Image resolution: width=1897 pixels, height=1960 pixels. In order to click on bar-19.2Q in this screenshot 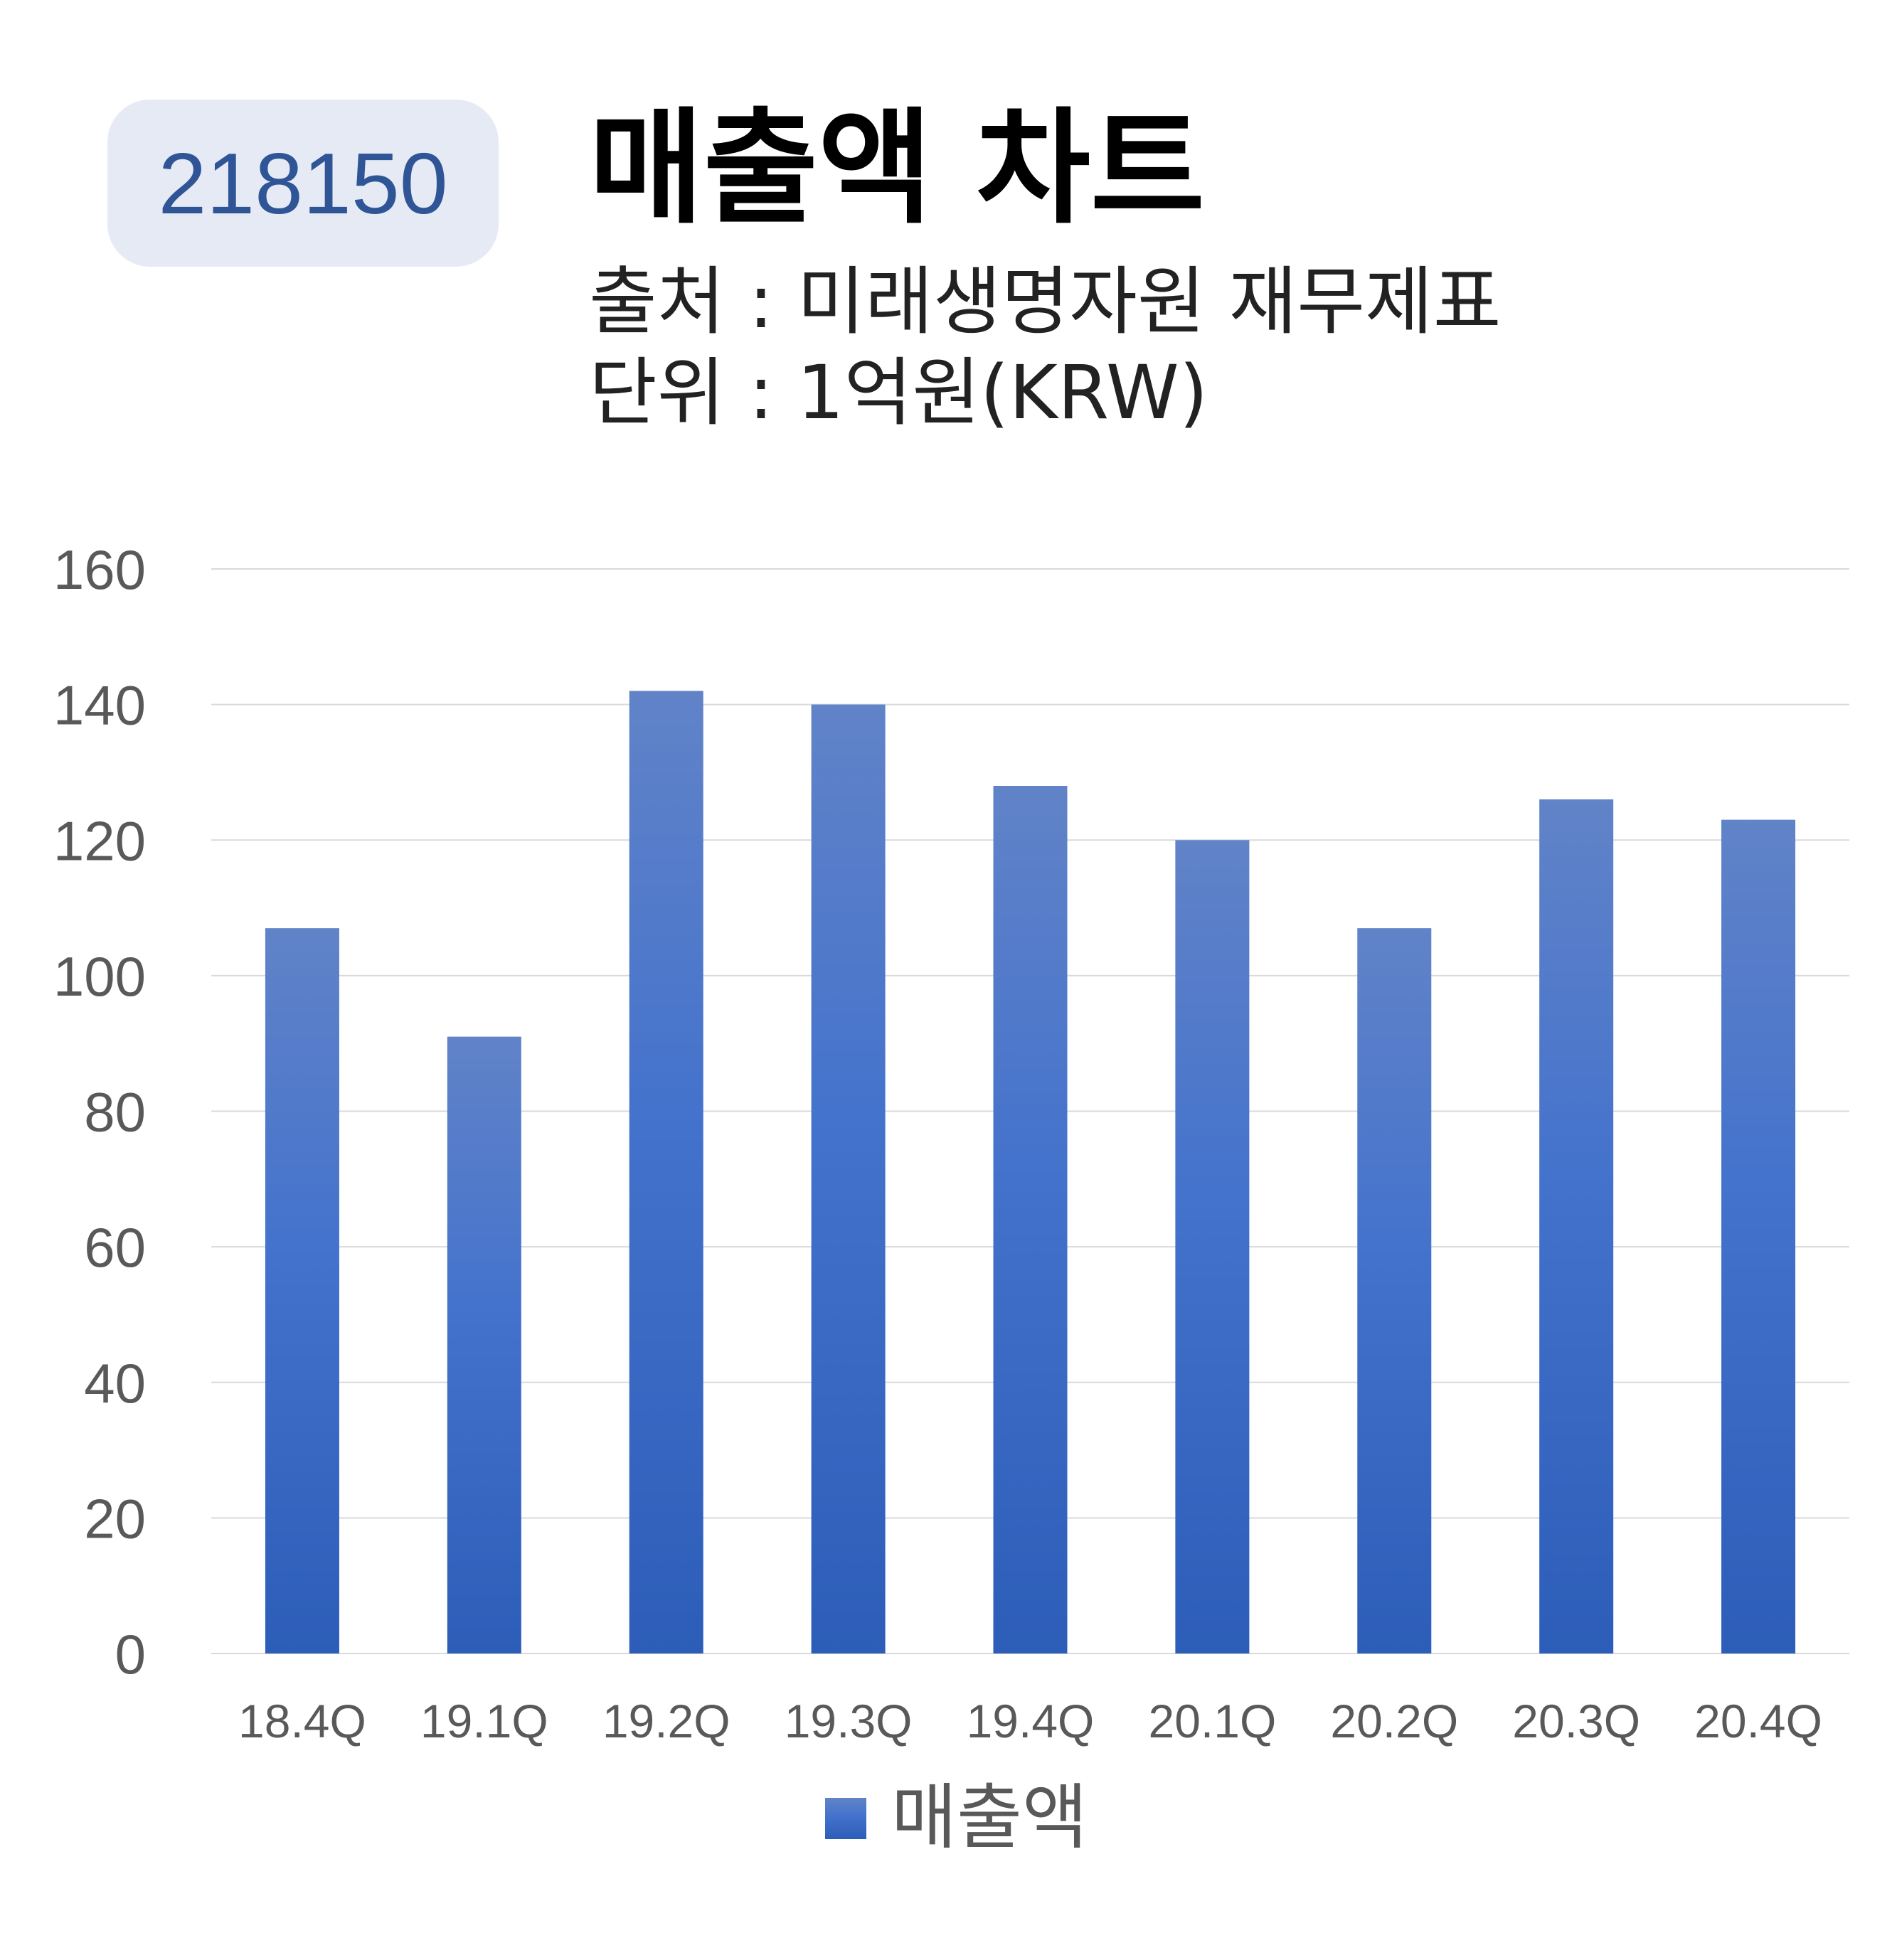, I will do `click(666, 1172)`.